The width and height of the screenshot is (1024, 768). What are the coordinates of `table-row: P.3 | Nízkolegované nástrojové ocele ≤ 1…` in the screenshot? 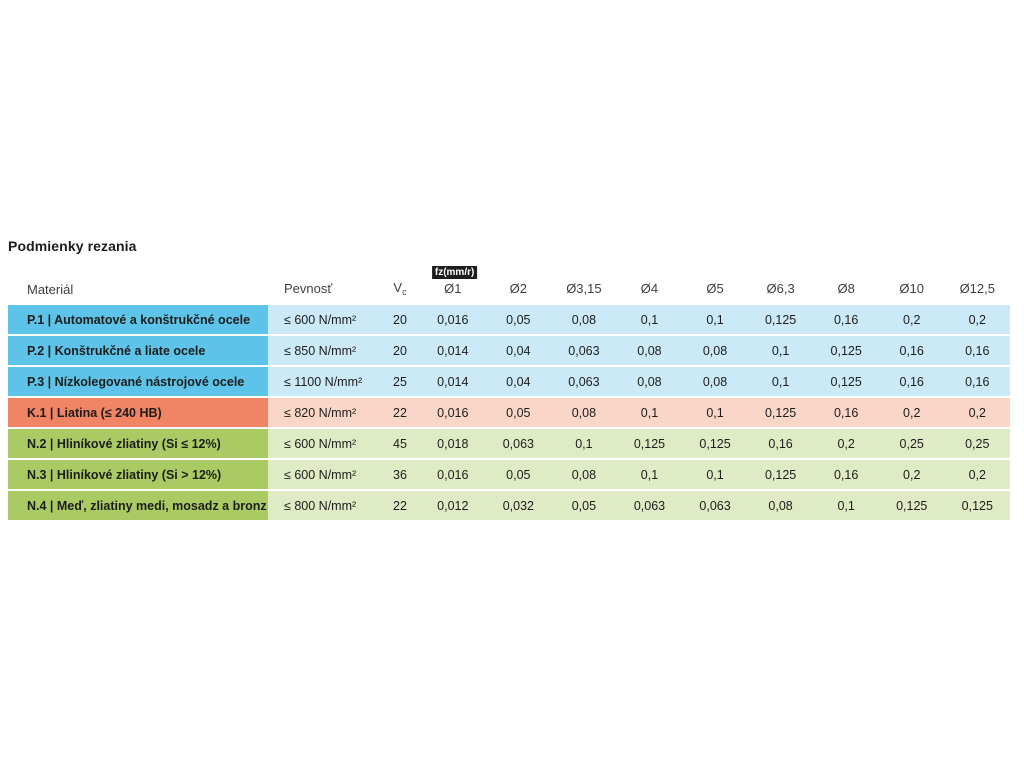 It's located at (509, 381).